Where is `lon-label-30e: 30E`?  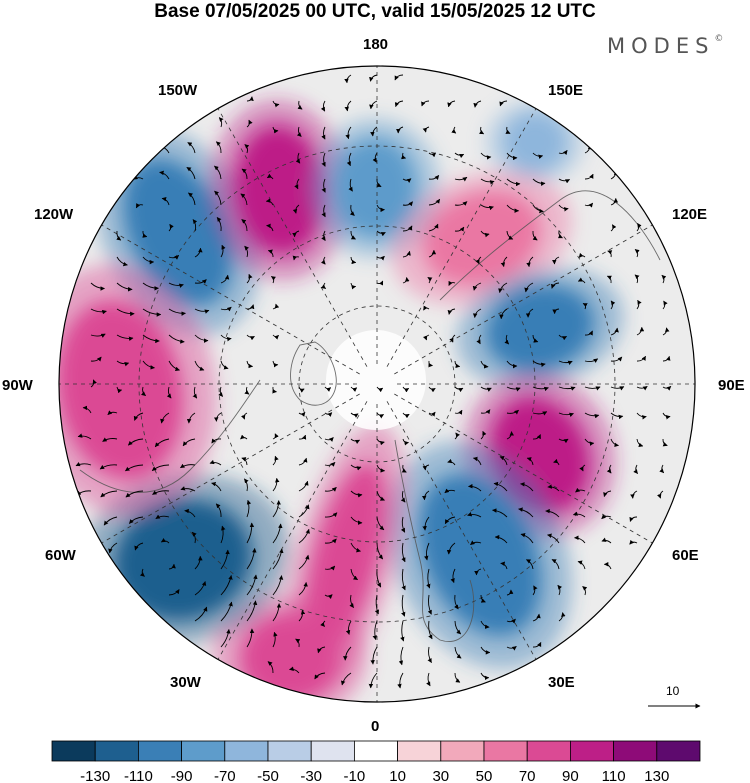 lon-label-30e: 30E is located at coordinates (561, 682).